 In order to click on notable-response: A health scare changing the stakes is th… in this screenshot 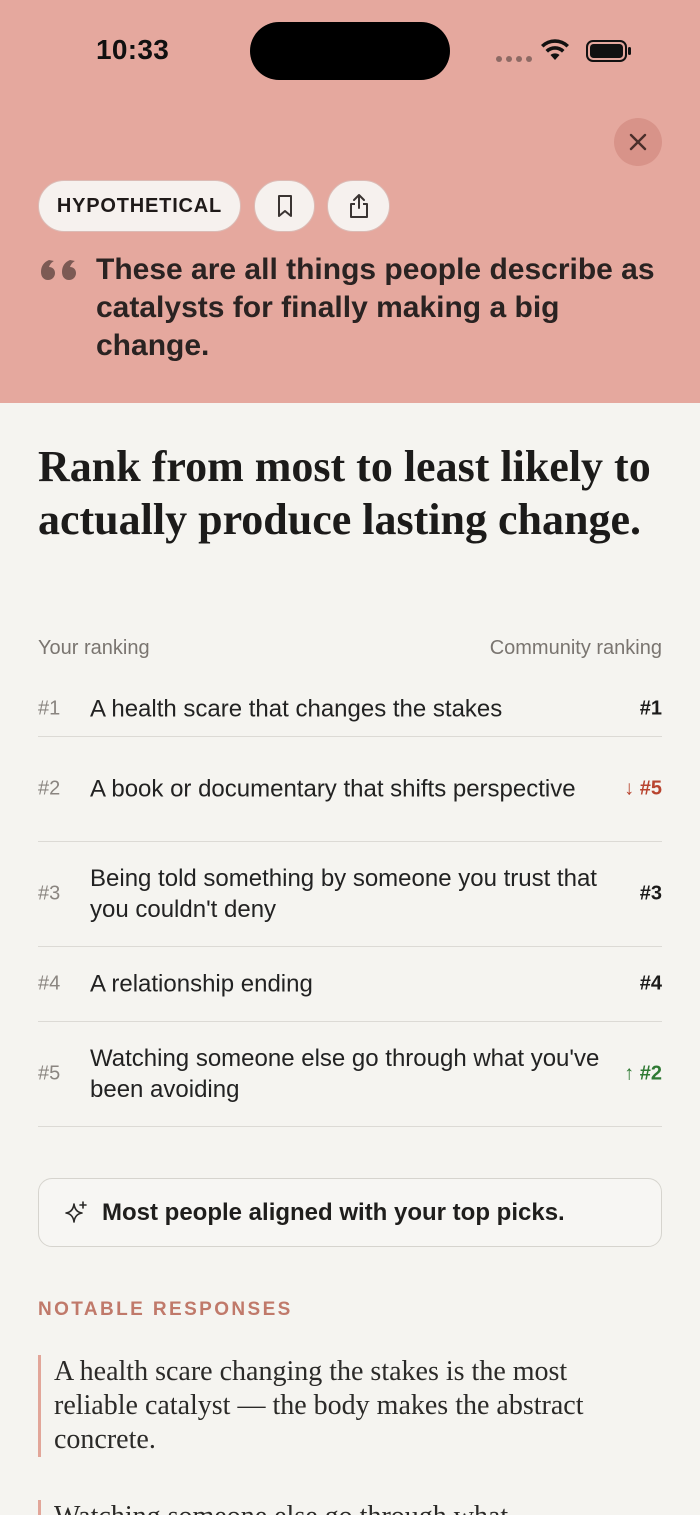, I will do `click(348, 1406)`.